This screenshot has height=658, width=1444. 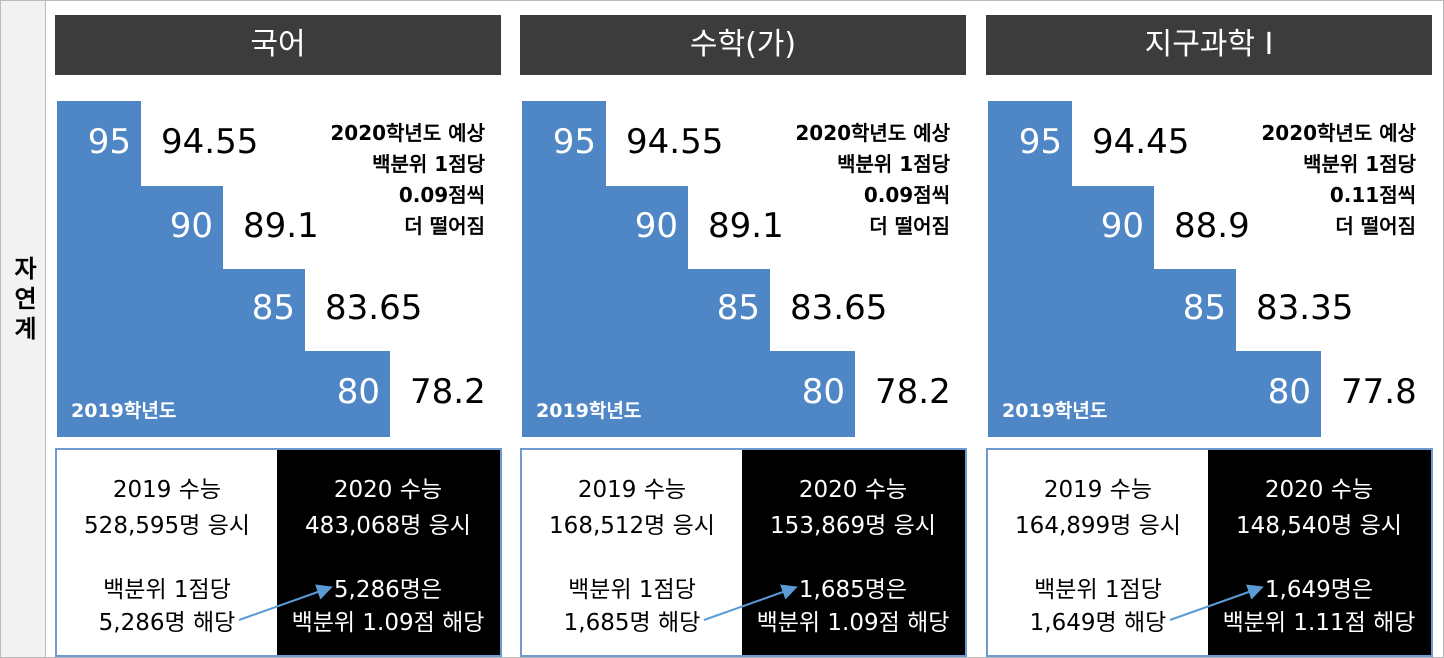 I want to click on compare-line: 1,649명 해당, so click(x=1098, y=623).